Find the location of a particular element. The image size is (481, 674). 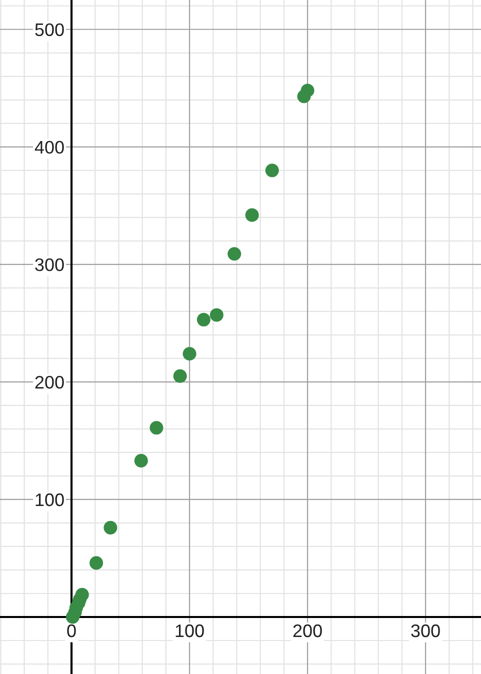

x-tick-label: 0 is located at coordinates (71, 631).